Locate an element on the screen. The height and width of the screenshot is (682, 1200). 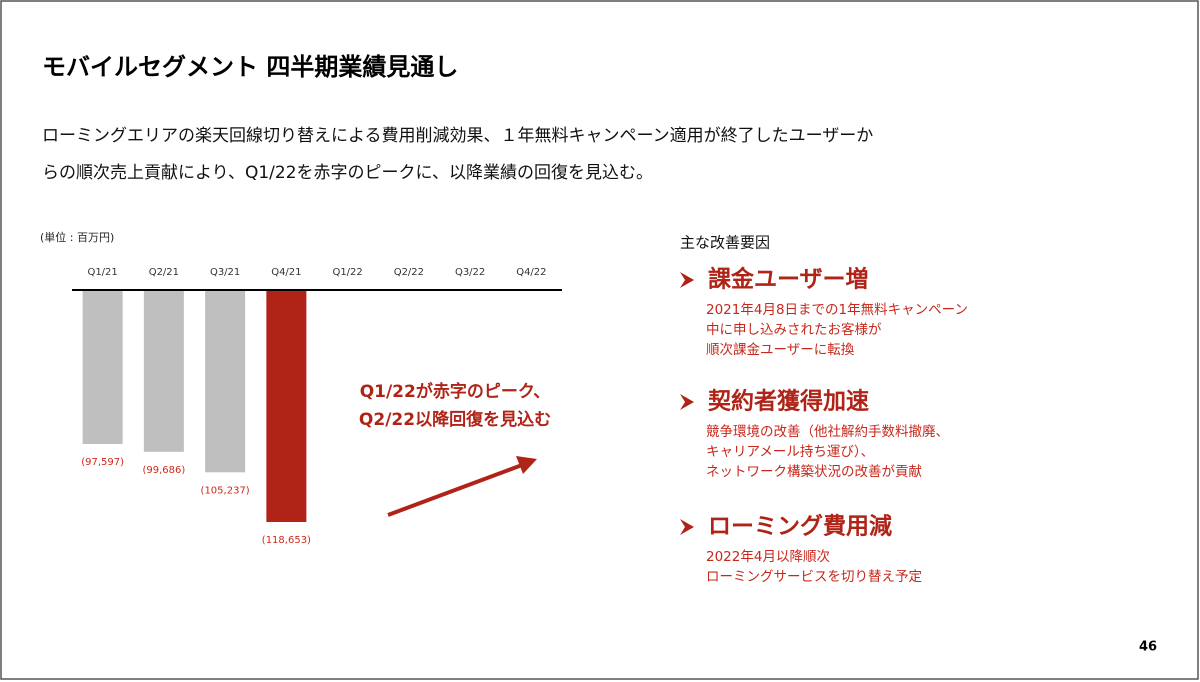
recovery-arrow is located at coordinates (455, 490).